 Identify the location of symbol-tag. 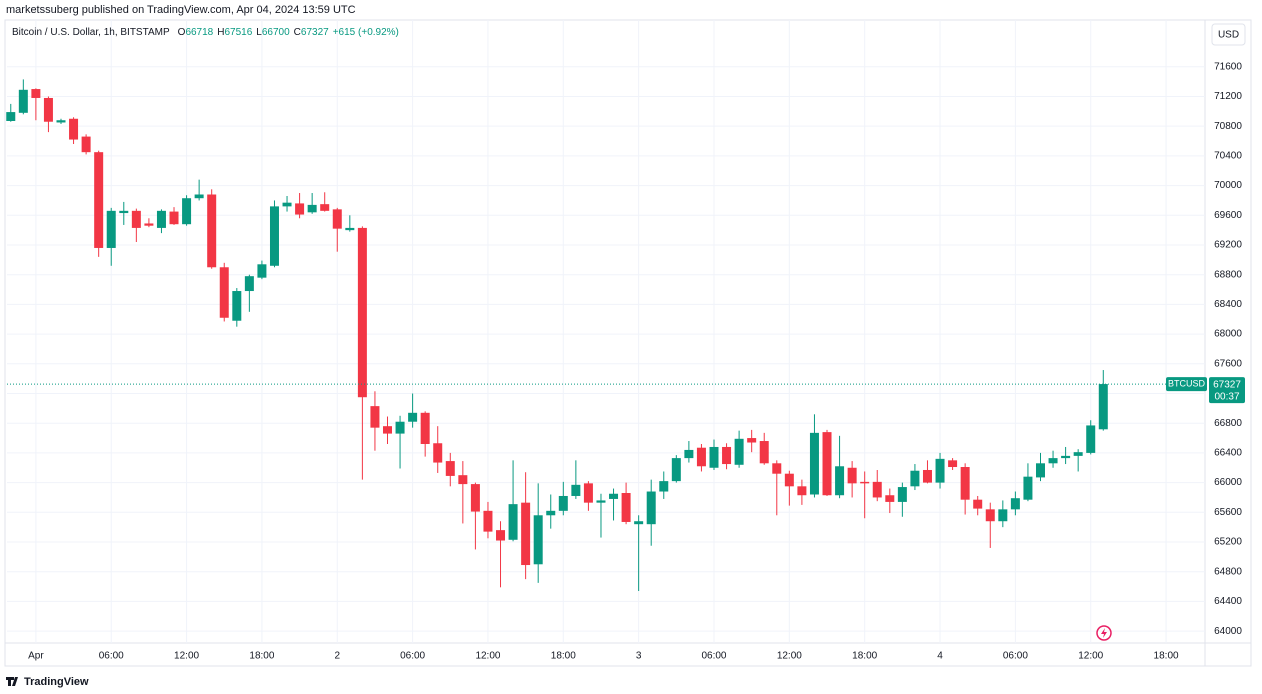
(1186, 384).